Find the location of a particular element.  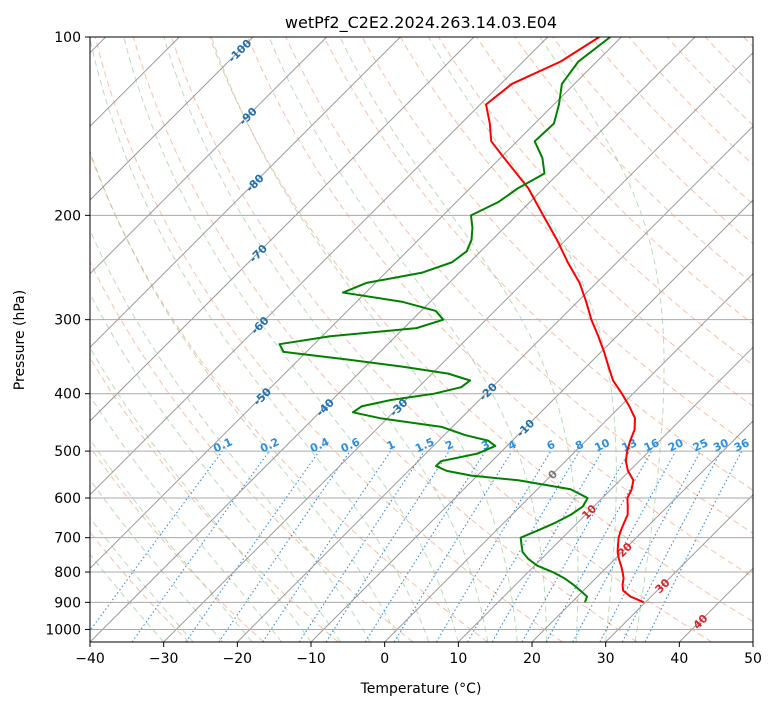

mixing-ratio-label: 36 is located at coordinates (742, 445).